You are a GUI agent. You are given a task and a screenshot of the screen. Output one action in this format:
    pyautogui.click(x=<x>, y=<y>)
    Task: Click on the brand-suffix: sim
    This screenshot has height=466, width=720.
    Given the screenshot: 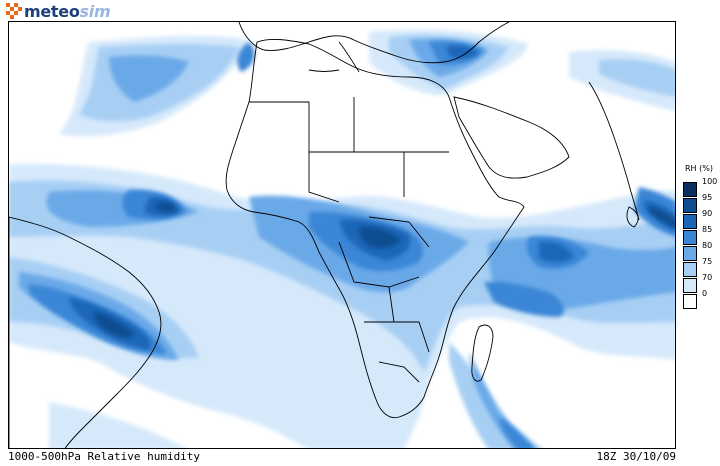 What is the action you would take?
    pyautogui.click(x=95, y=11)
    